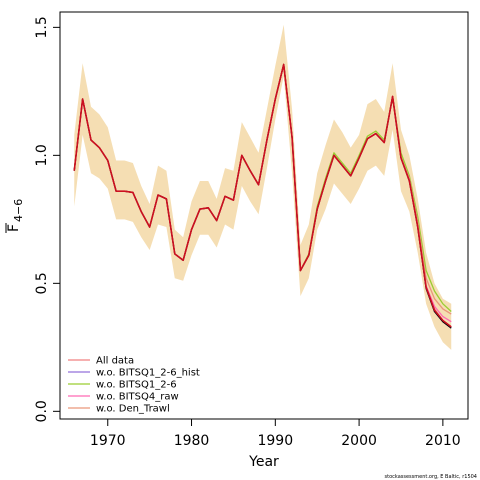 Image resolution: width=480 pixels, height=480 pixels. What do you see at coordinates (42, 155) in the screenshot?
I see `y-tick-label: 1.0` at bounding box center [42, 155].